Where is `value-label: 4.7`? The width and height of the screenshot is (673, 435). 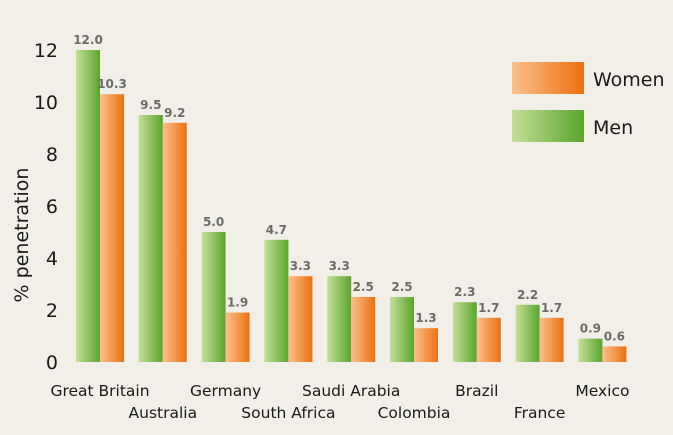 value-label: 4.7 is located at coordinates (276, 230).